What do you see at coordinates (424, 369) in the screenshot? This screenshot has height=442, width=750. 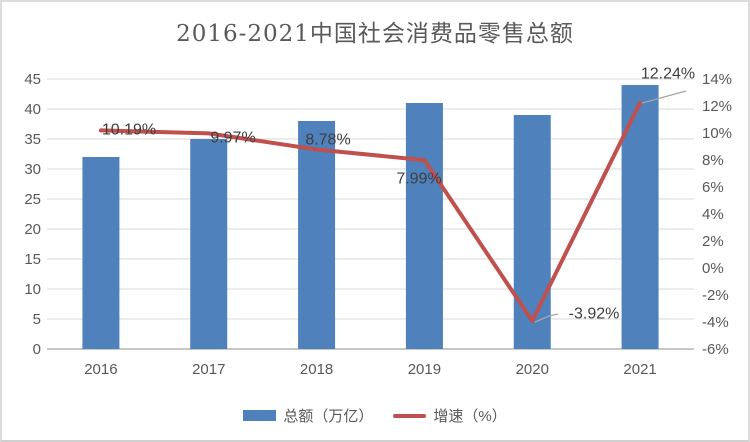 I see `x-axis-category-label: 2019` at bounding box center [424, 369].